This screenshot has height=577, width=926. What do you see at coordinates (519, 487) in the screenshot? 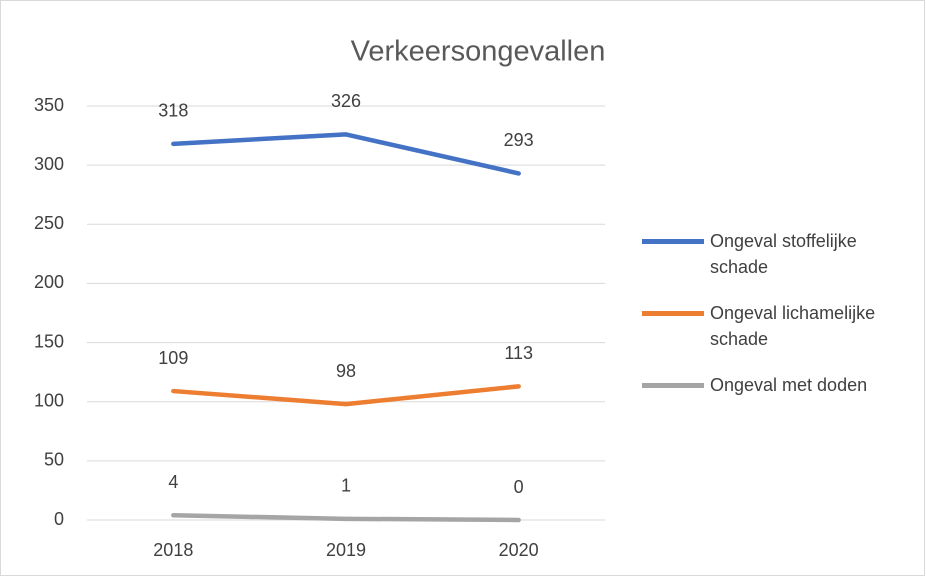
I see `data-label: 0` at bounding box center [519, 487].